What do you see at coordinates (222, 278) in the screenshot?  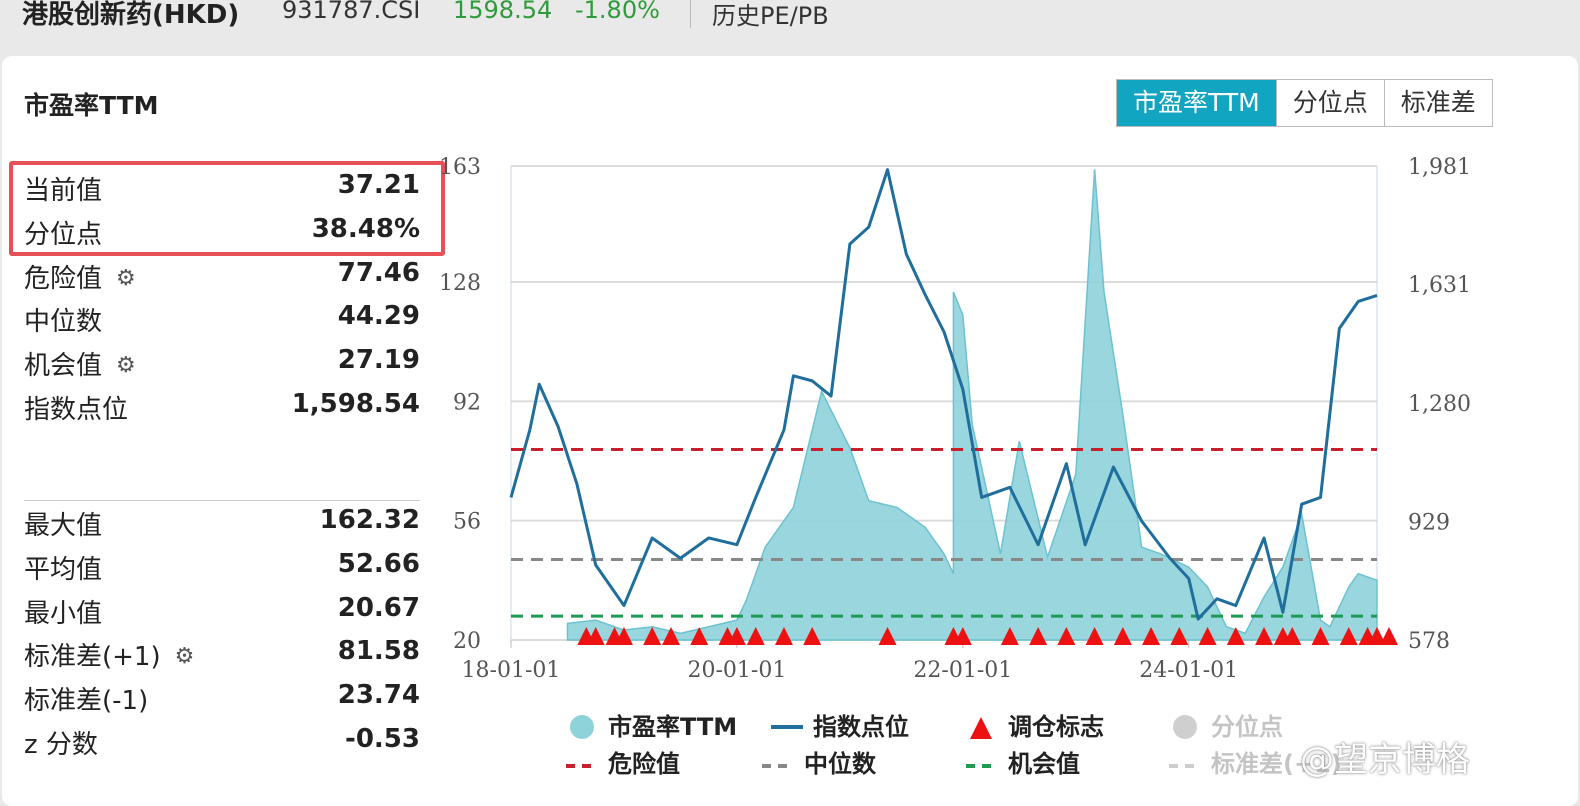 I see `stat-row: 危险值 ⚙ 77.46` at bounding box center [222, 278].